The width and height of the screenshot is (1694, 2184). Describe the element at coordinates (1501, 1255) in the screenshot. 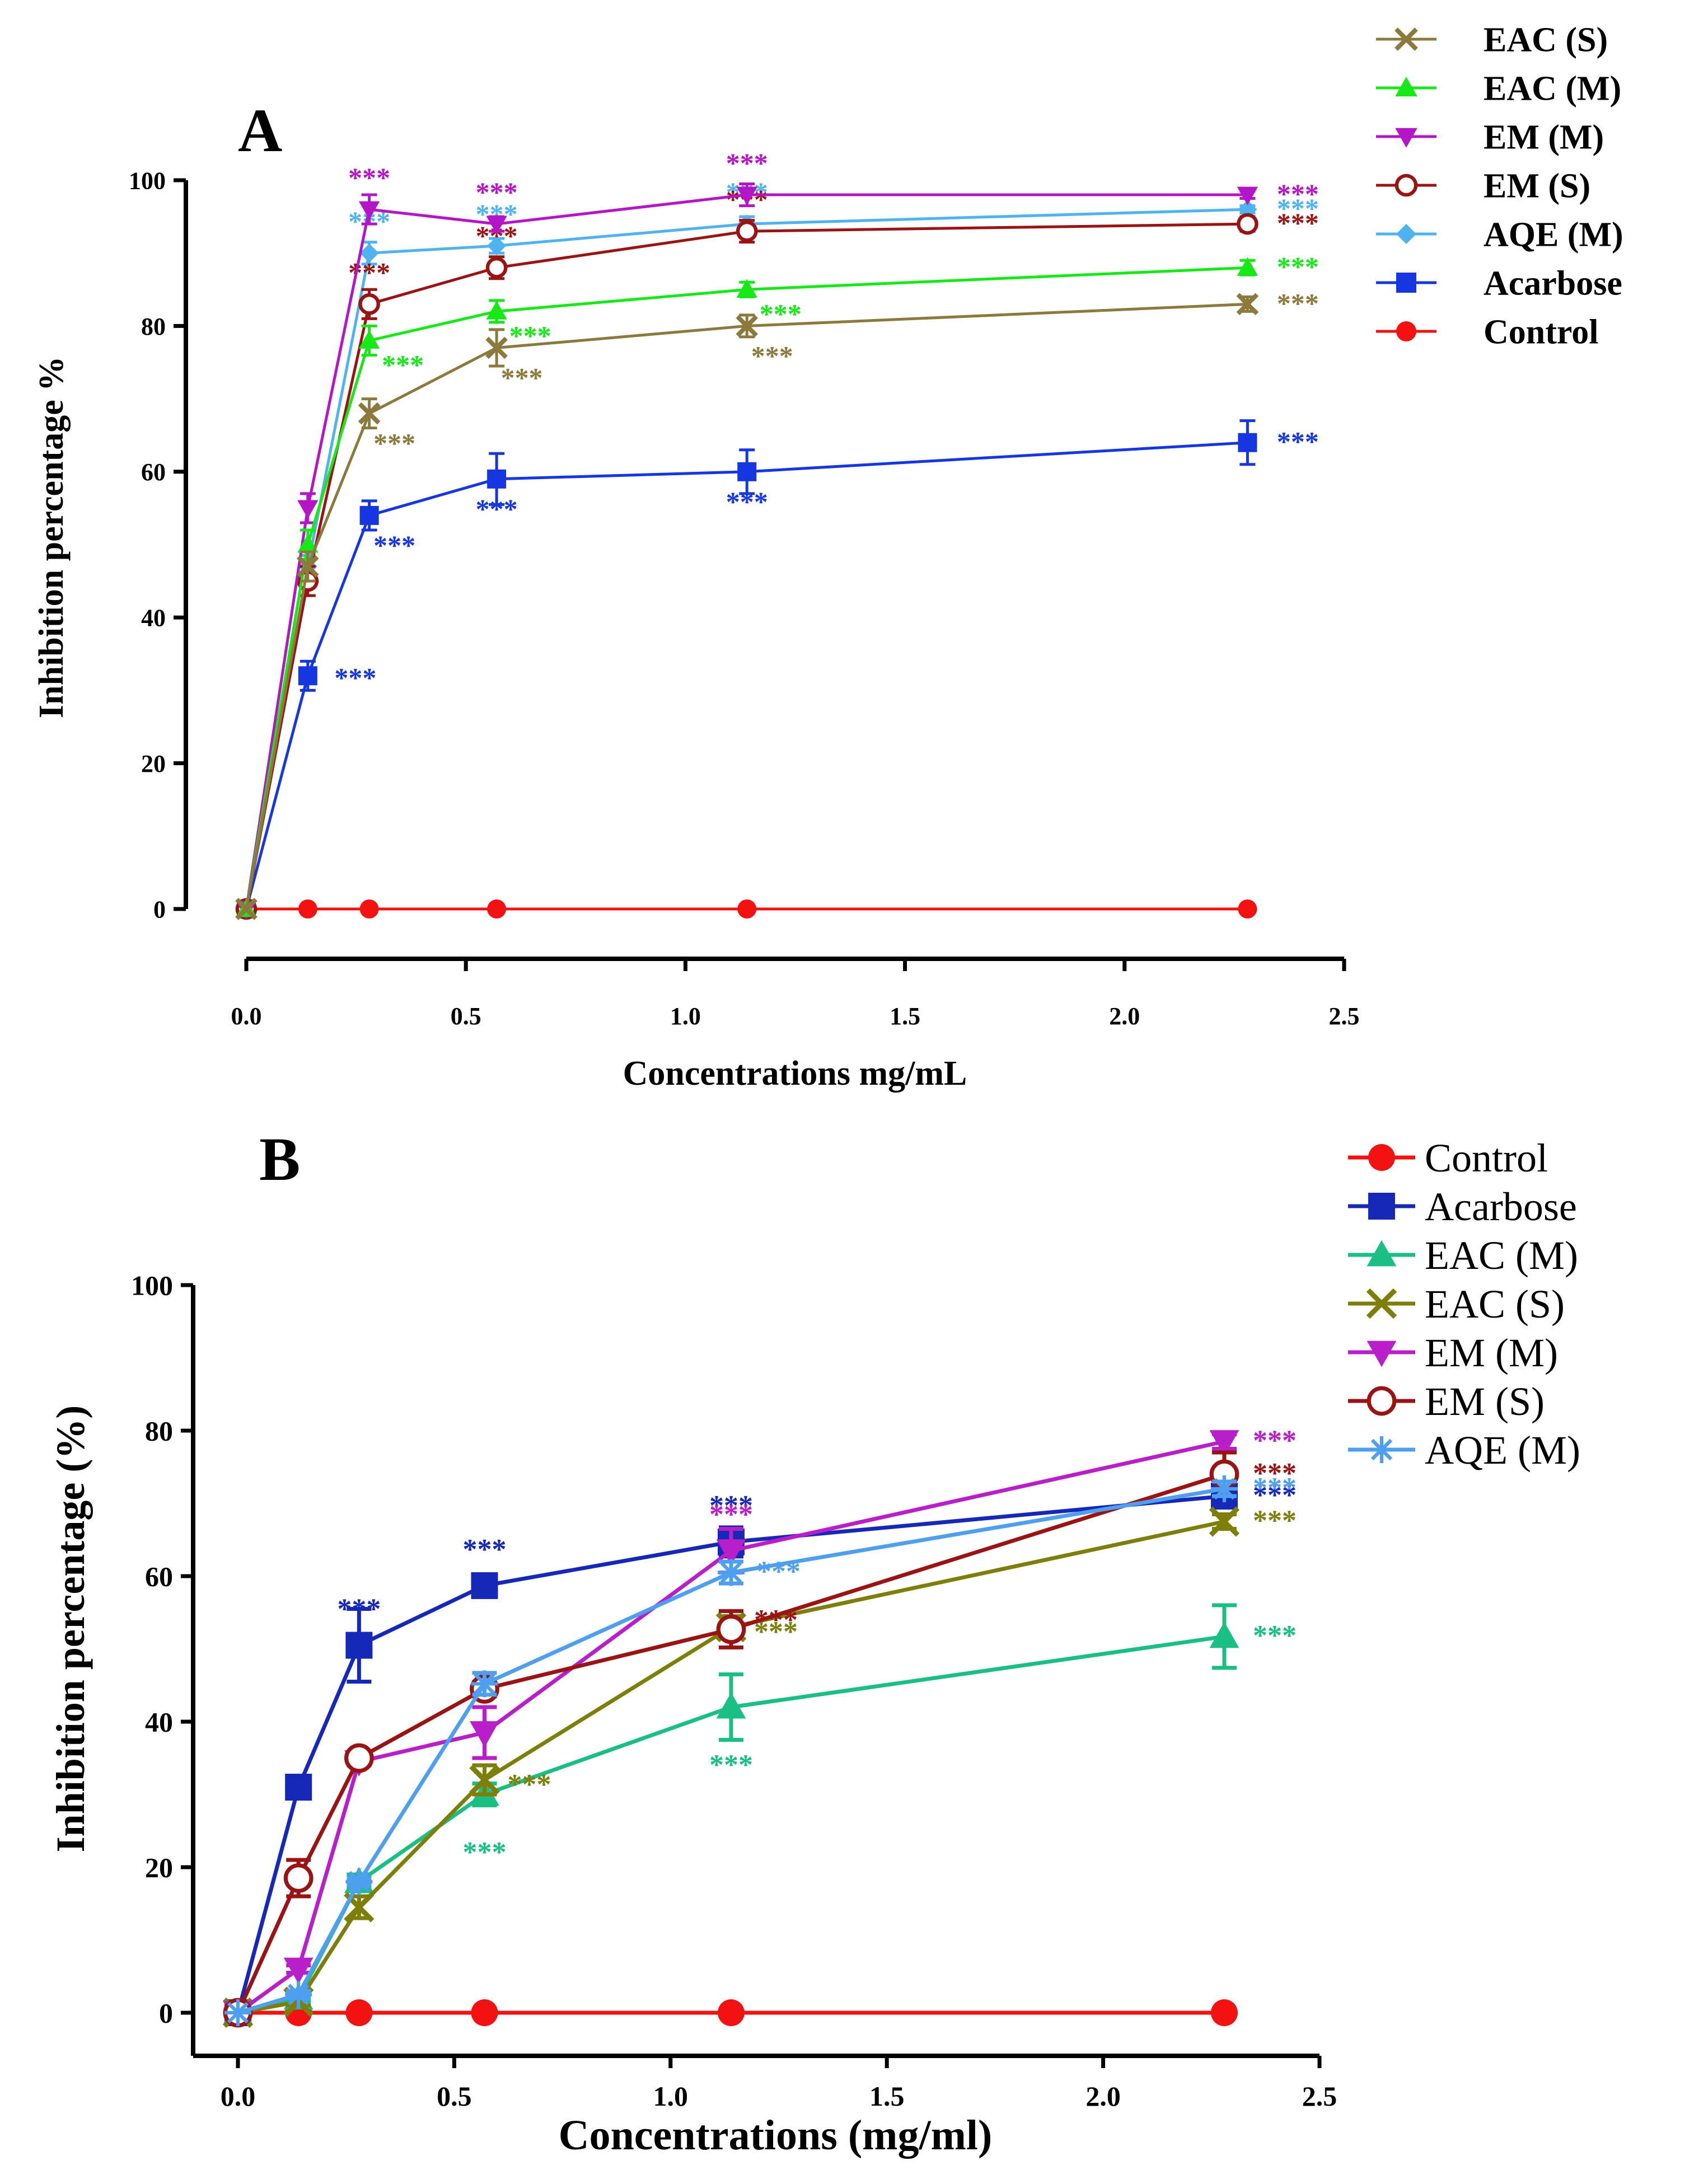

I see `legend-label: EAC (M)` at that location.